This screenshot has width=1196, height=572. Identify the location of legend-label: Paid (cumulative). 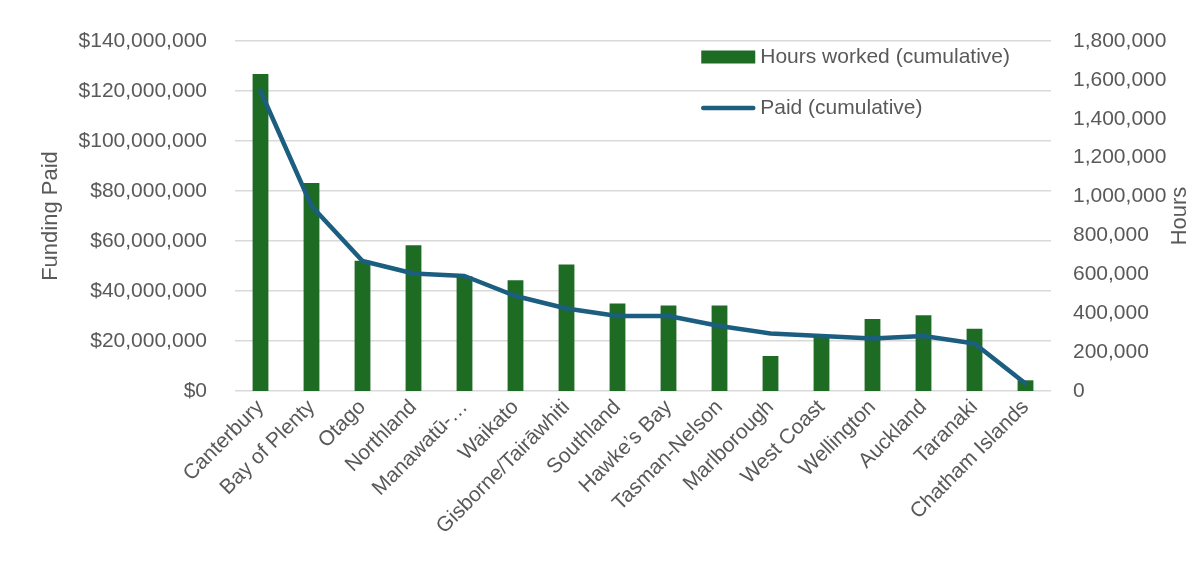
(841, 106).